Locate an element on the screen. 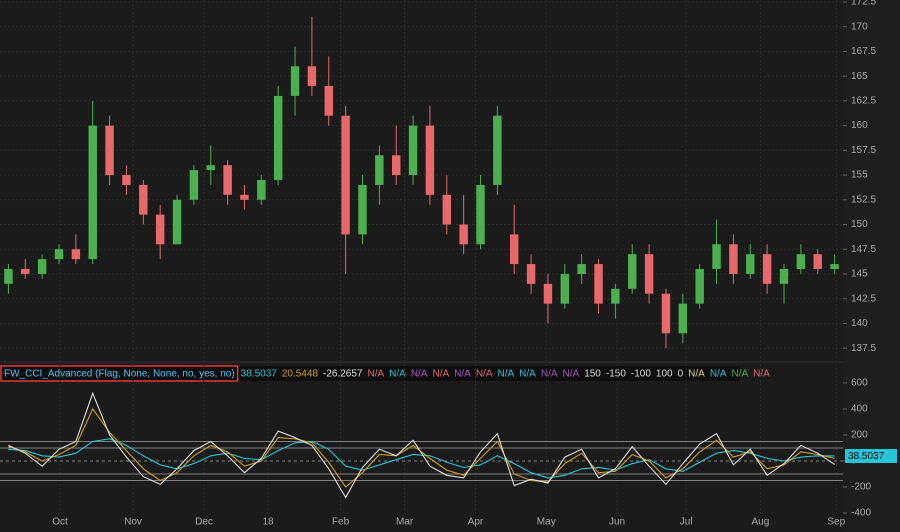 The width and height of the screenshot is (900, 532). level-value: 150 is located at coordinates (592, 374).